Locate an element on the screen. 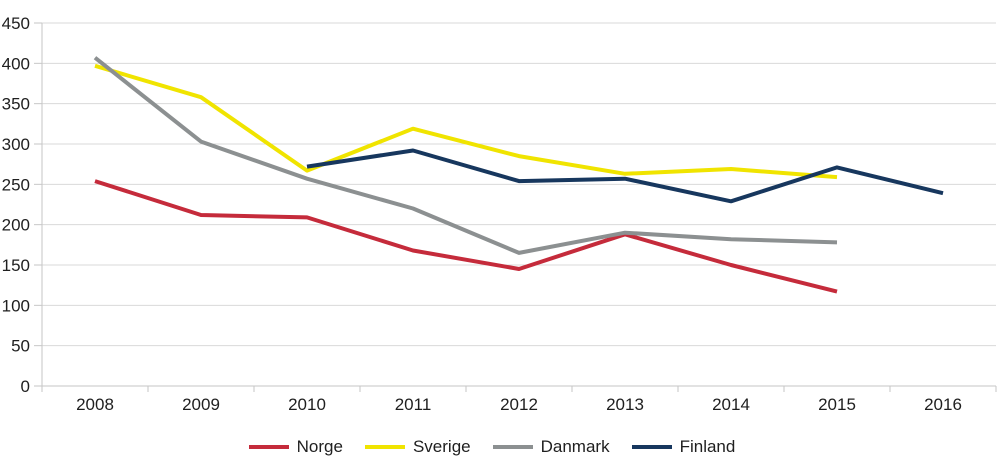  legend-item-norge: Norge is located at coordinates (295, 446).